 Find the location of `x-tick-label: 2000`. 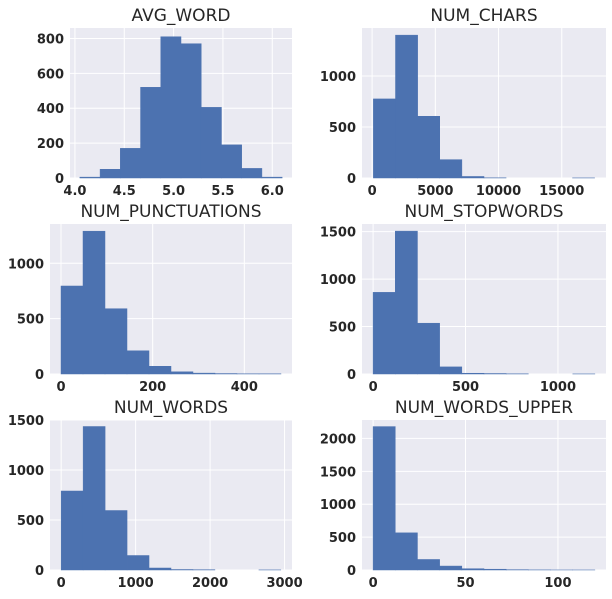

x-tick-label: 2000 is located at coordinates (210, 583).